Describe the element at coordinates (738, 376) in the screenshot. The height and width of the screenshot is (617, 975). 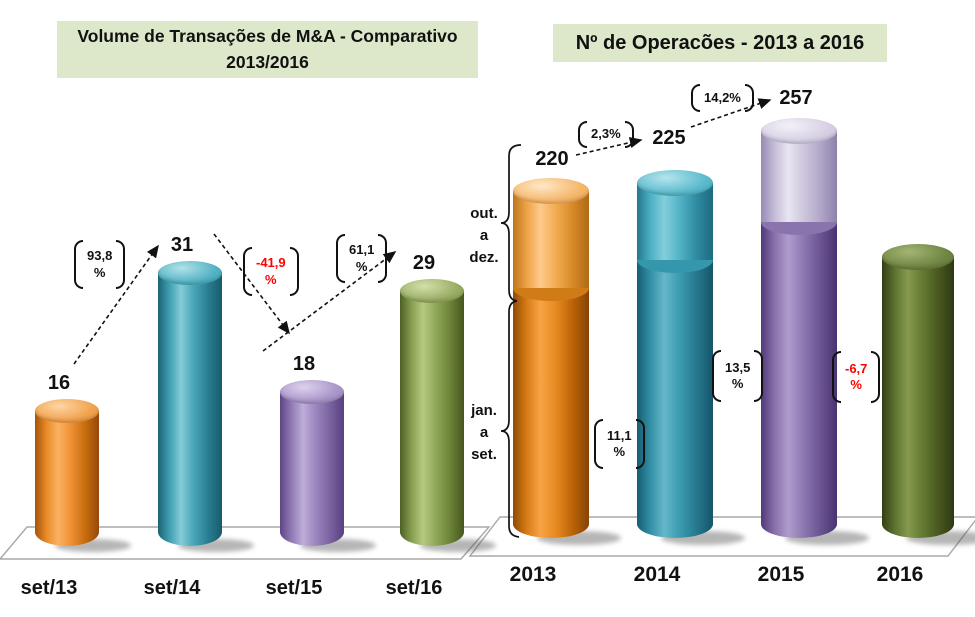
I see `pct-annotation-13-5: 13,5 %` at that location.